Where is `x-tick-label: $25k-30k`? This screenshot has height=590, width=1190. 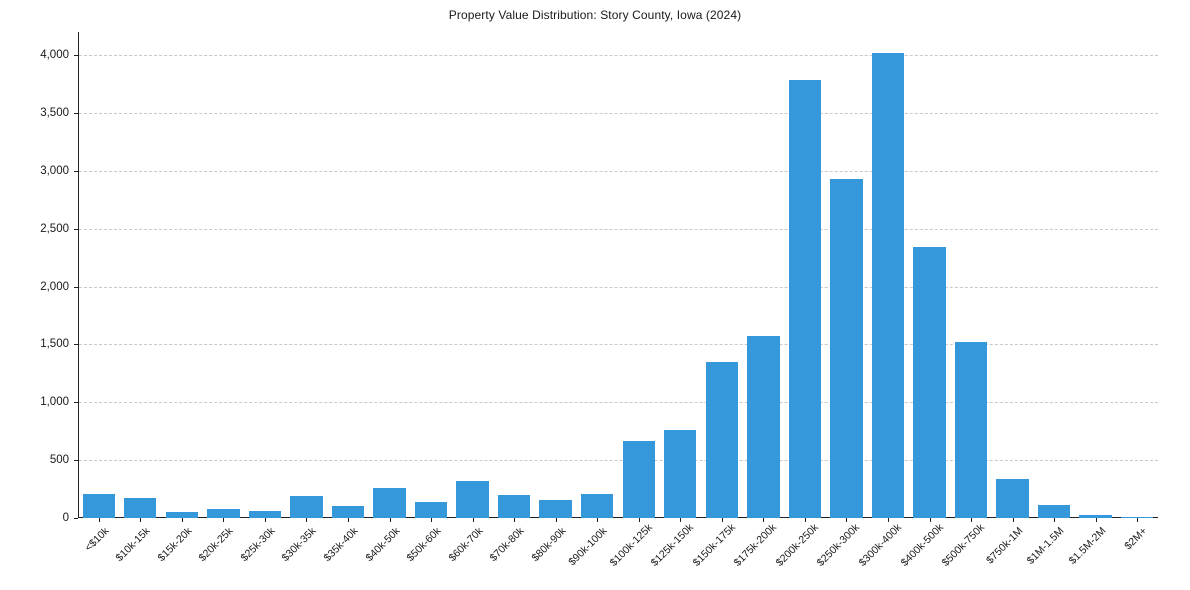
x-tick-label: $25k-30k is located at coordinates (258, 545).